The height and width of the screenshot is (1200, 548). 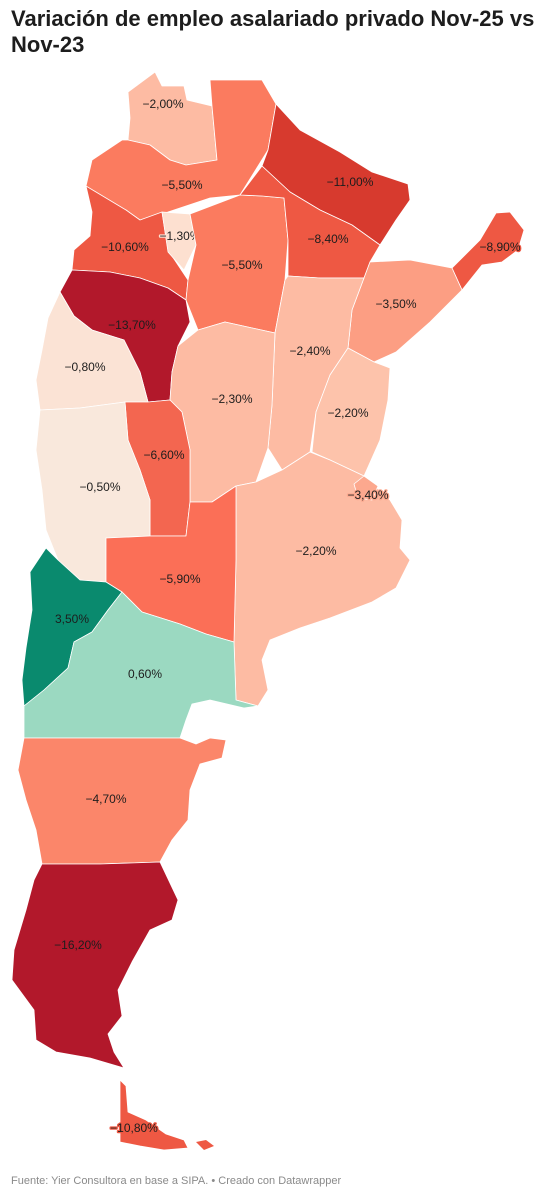 I want to click on region-formosa: −11,00%, so click(x=336, y=174).